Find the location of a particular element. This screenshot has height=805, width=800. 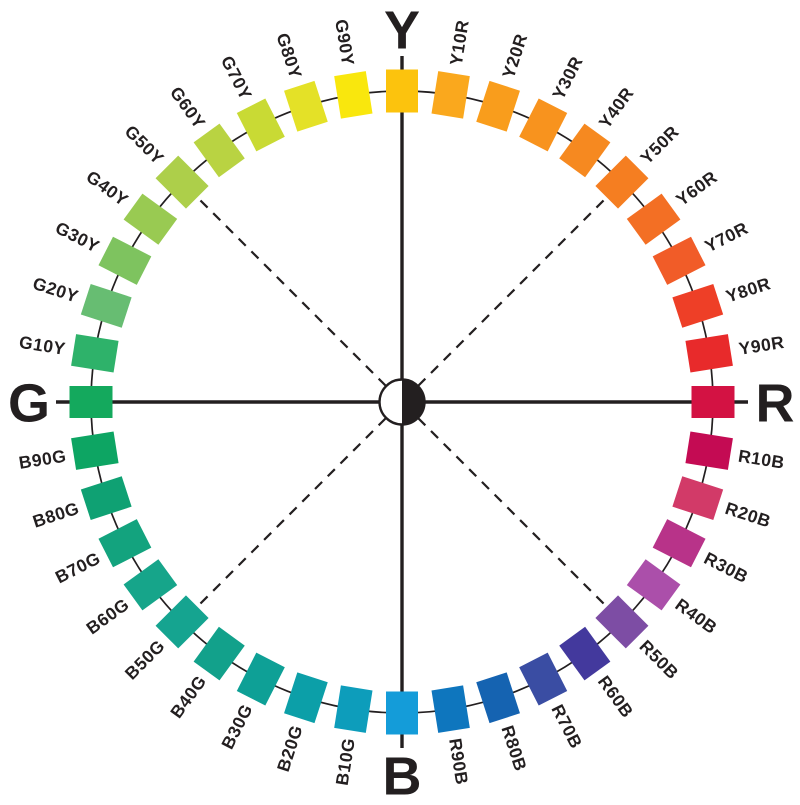

swatch-B60G is located at coordinates (150, 585).